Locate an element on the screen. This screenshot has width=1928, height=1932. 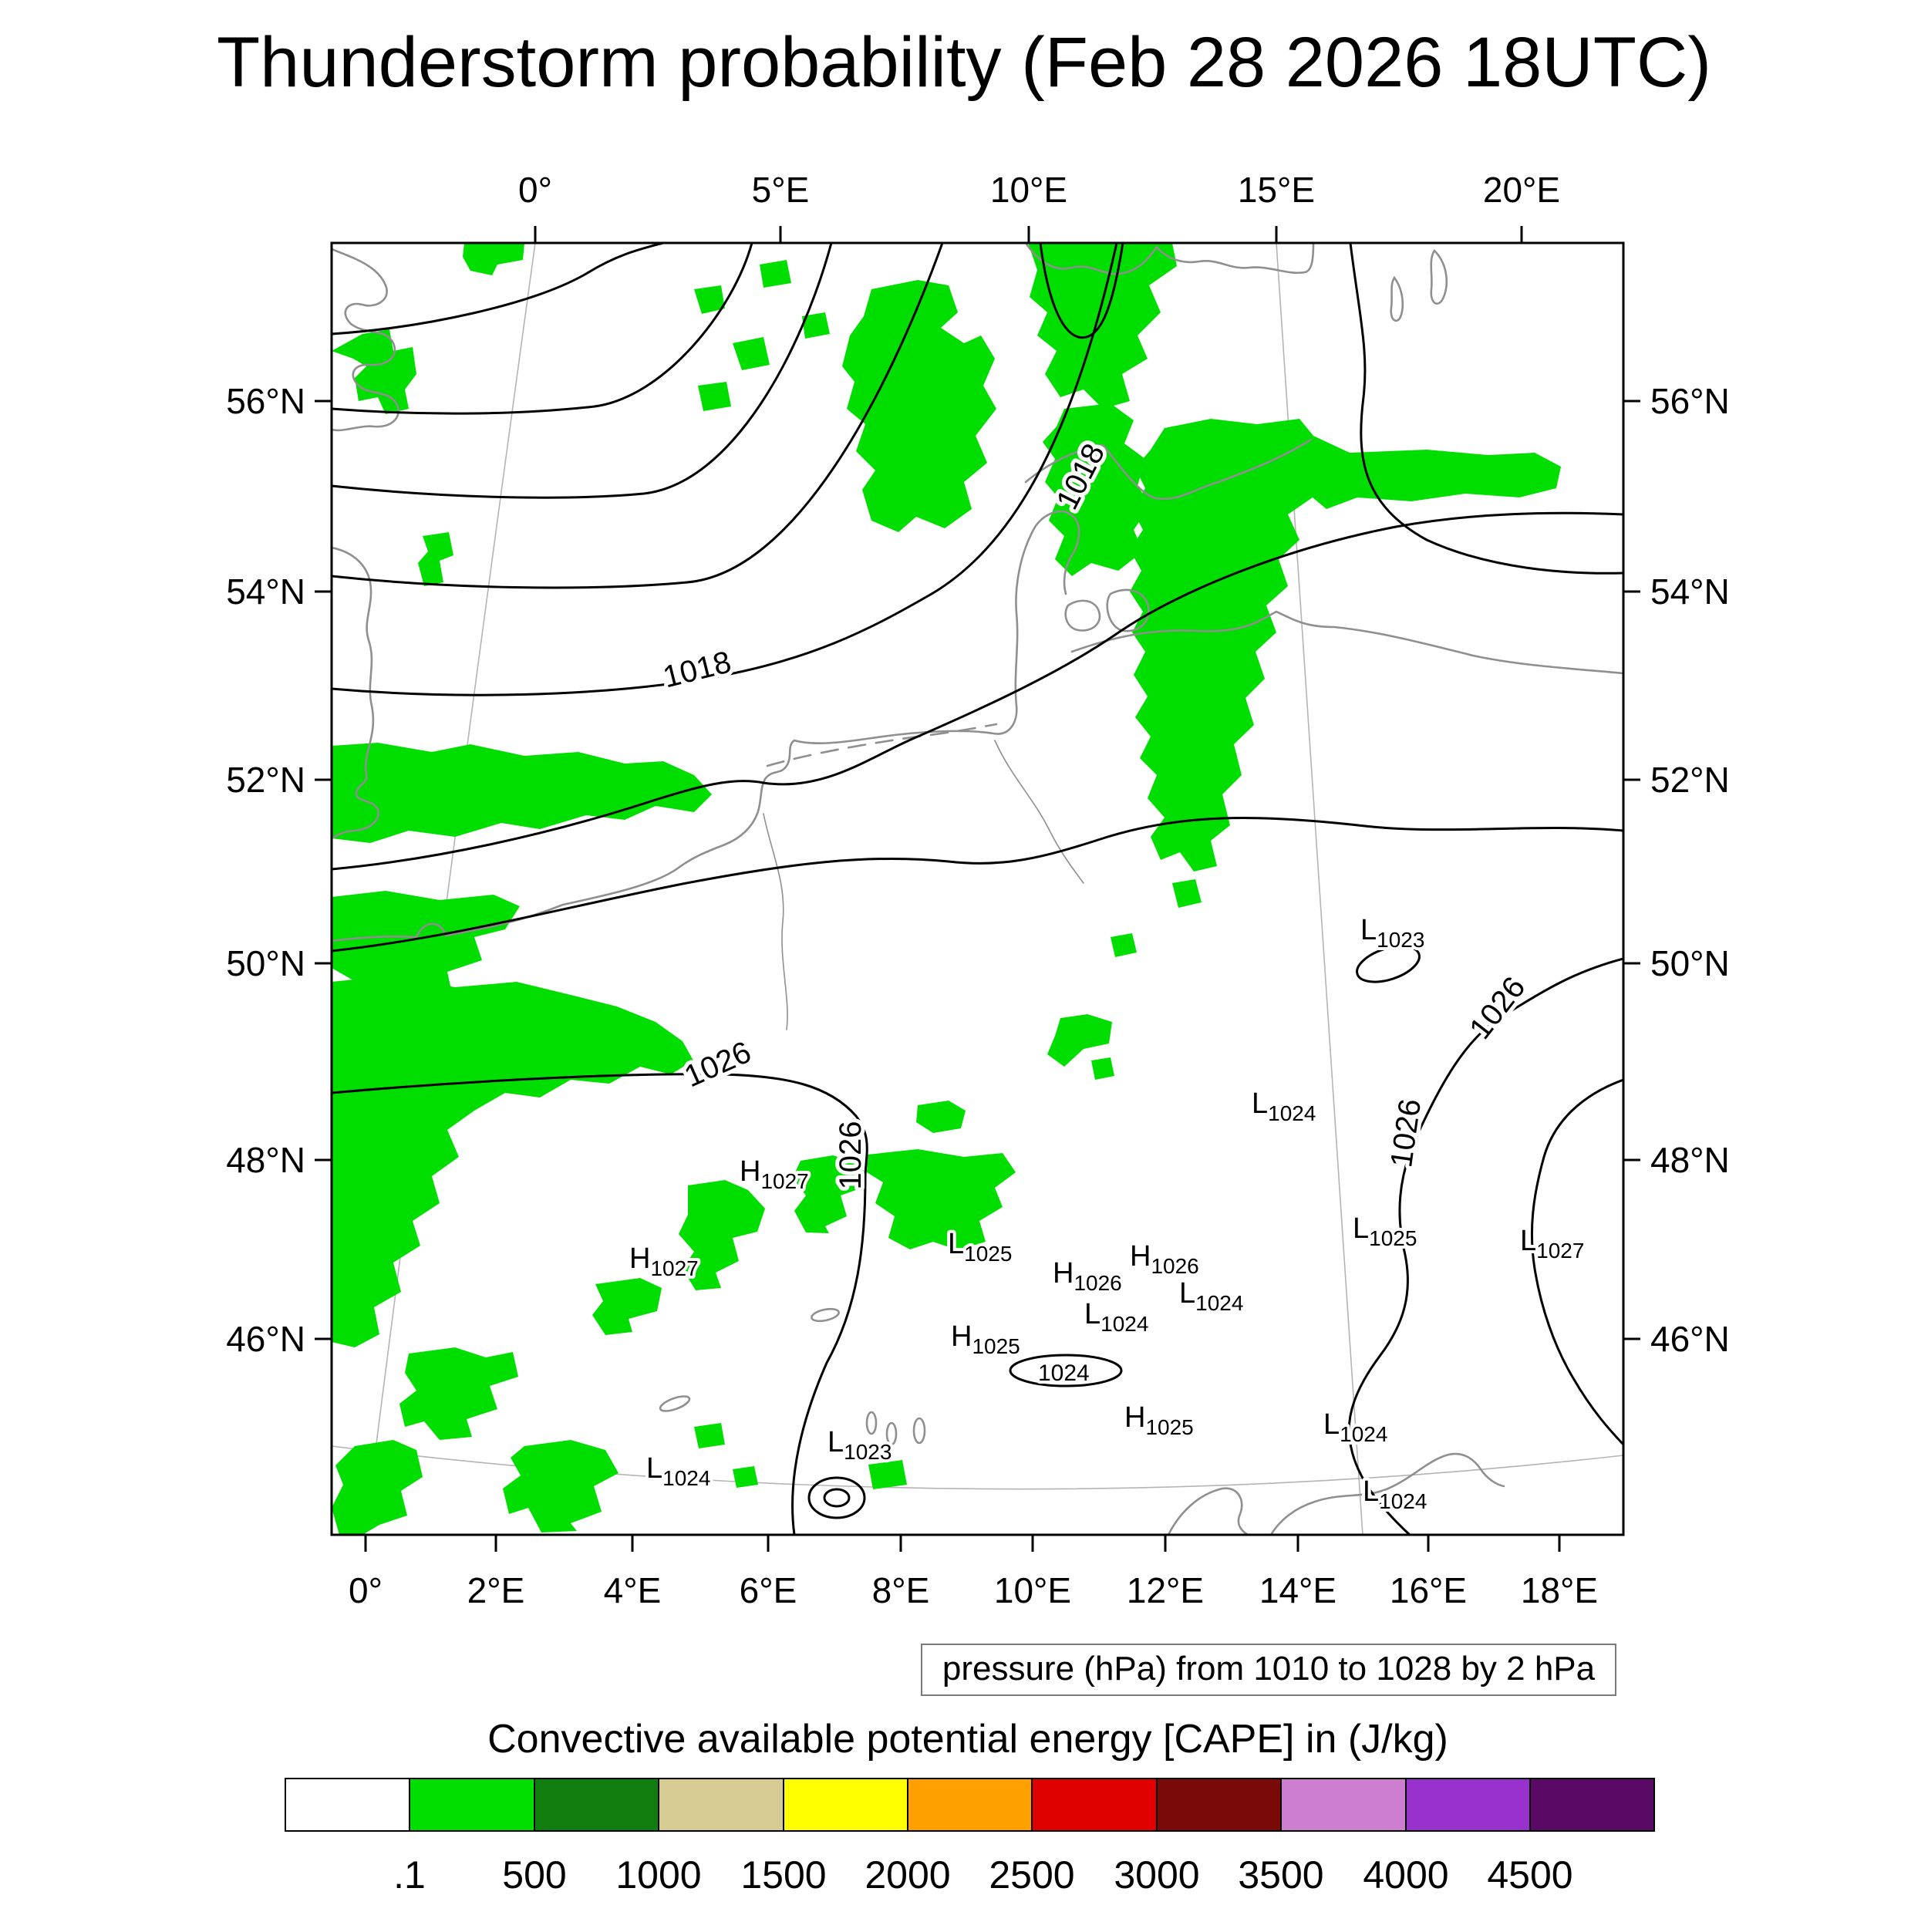
lat-label-left: 46°N is located at coordinates (265, 1339).